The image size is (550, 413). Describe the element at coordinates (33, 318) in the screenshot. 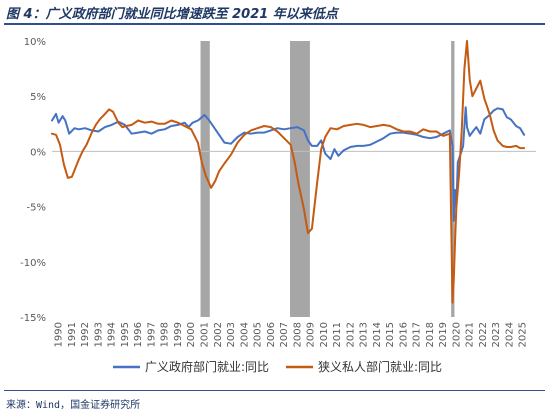

I see `y-tick-label: -15%` at that location.